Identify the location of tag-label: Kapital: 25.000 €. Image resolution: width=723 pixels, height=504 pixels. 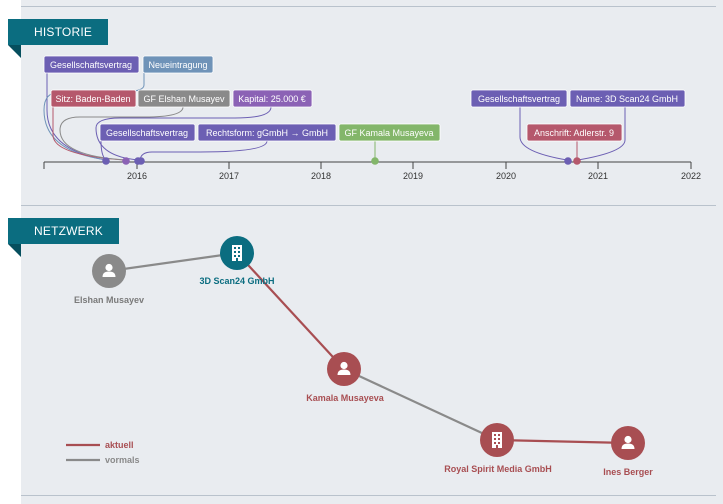
(272, 99).